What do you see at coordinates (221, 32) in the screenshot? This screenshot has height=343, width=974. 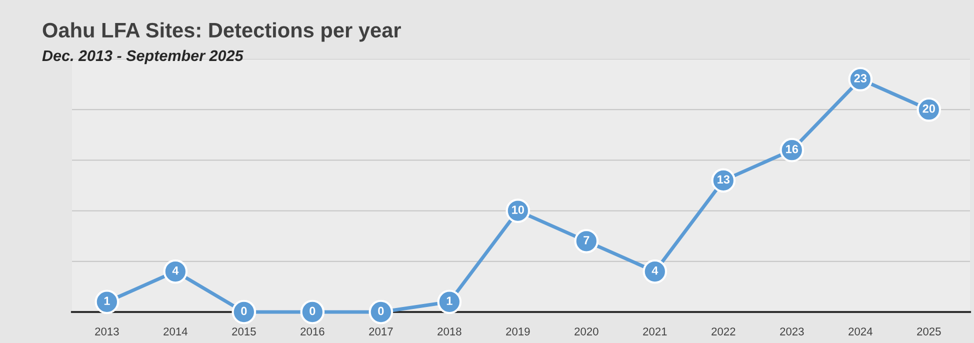 I see `chart-title: Oahu LFA Sites: Detections per year` at bounding box center [221, 32].